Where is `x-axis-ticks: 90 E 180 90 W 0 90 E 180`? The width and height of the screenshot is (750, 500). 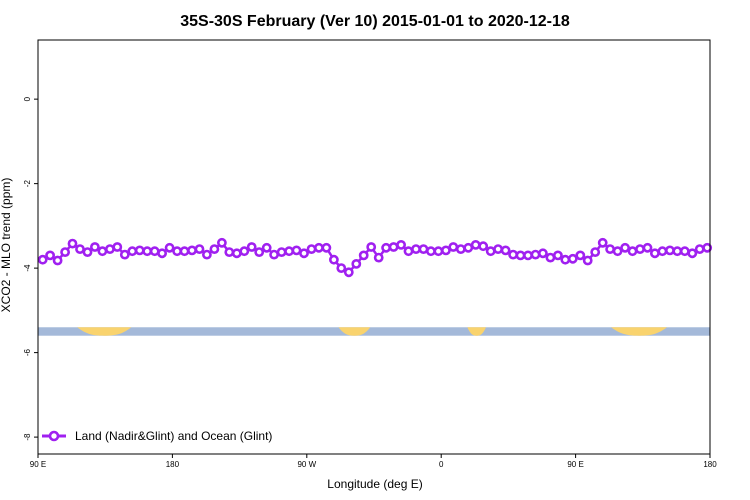 x-axis-ticks: 90 E 180 90 W 0 90 E 180 is located at coordinates (373, 461).